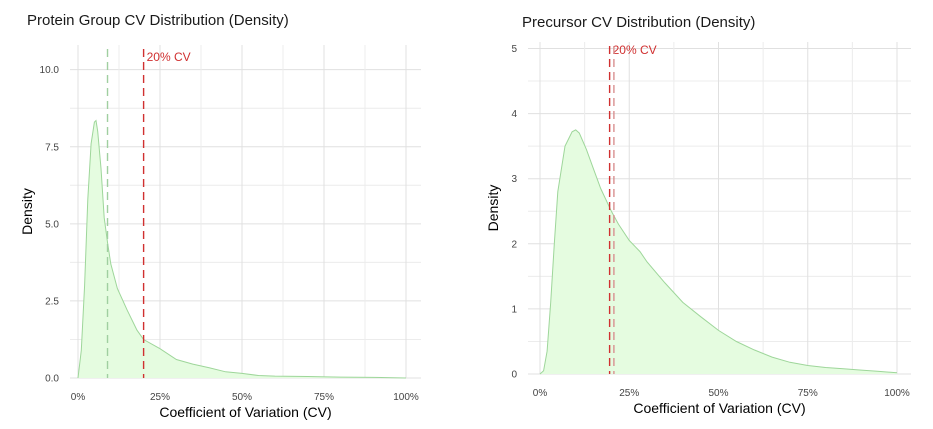 The width and height of the screenshot is (933, 429). I want to click on y-tick-label: 5.0, so click(52, 224).